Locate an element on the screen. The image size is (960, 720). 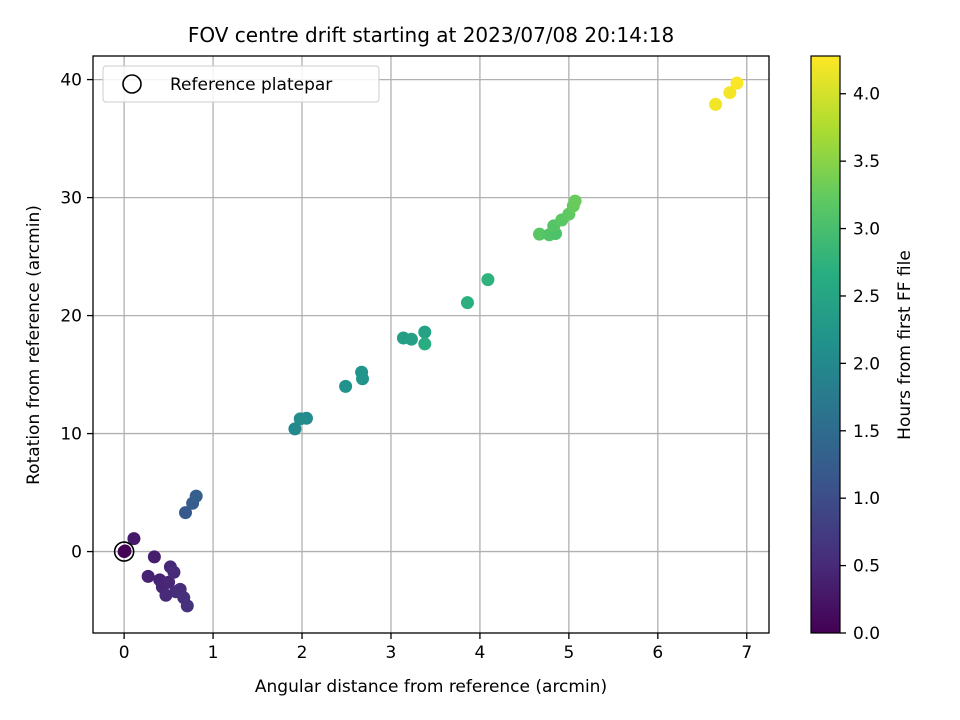
colorbar-tick-label: 0.5 is located at coordinates (866, 567).